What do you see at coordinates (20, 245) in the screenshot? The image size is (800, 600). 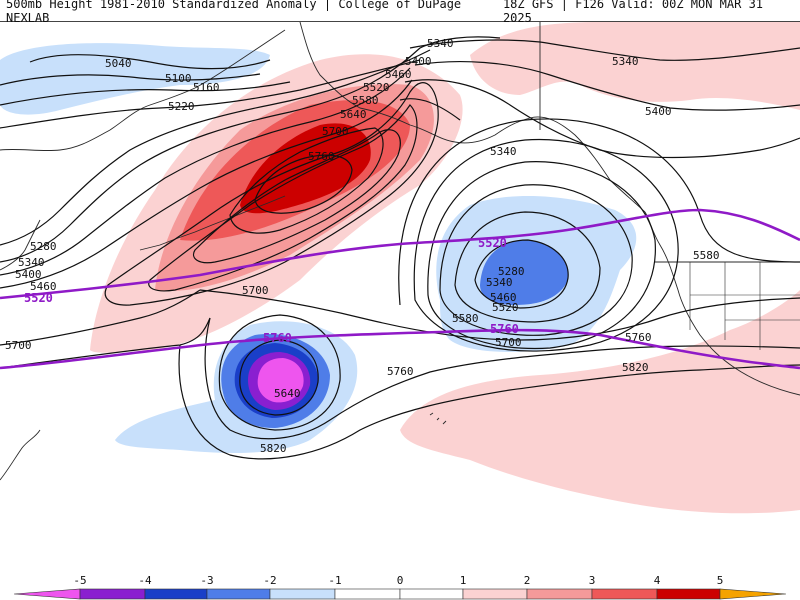 I see `coastline-kamchatka` at bounding box center [20, 245].